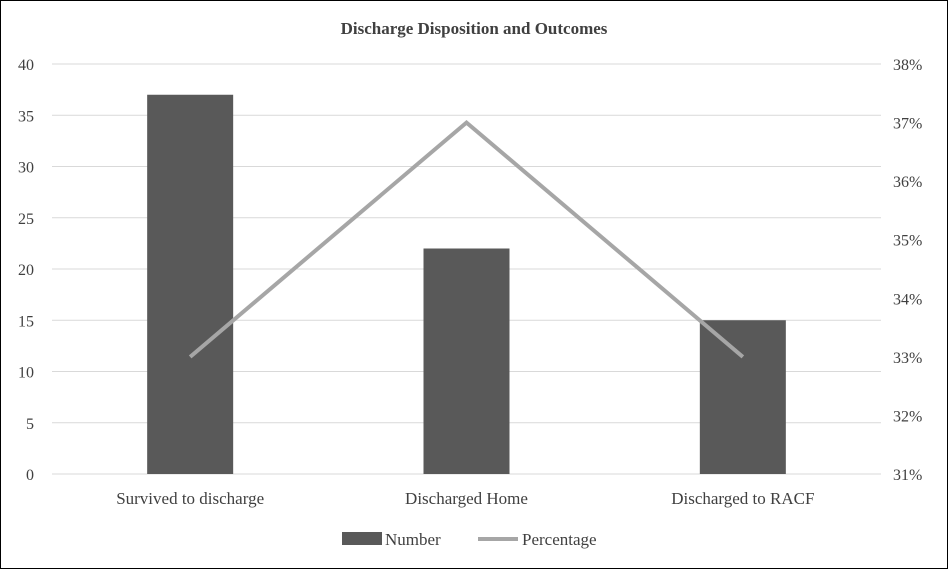 Image resolution: width=948 pixels, height=569 pixels. I want to click on y-right-tick-label: 31%, so click(907, 475).